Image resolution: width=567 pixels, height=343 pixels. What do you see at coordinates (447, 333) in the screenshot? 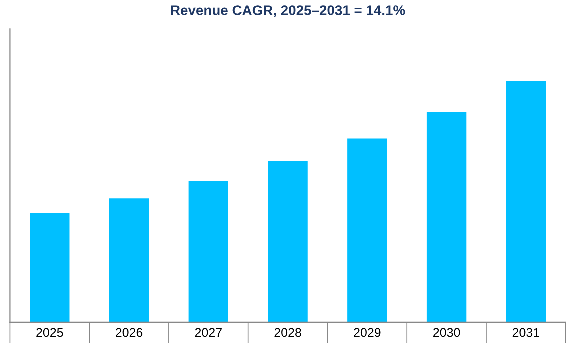
I see `x-tick-label: 2030` at bounding box center [447, 333].